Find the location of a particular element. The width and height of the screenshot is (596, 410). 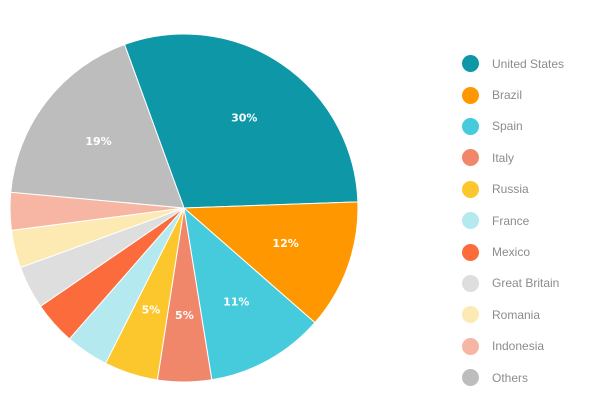

pie-slice-others is located at coordinates (97, 126).